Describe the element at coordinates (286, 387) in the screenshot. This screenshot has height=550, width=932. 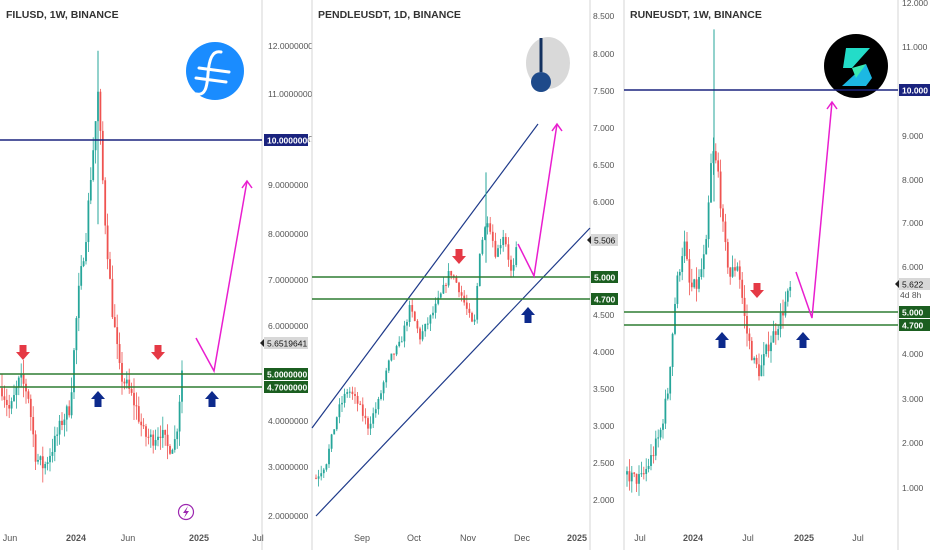
I see `support-level-badge` at that location.